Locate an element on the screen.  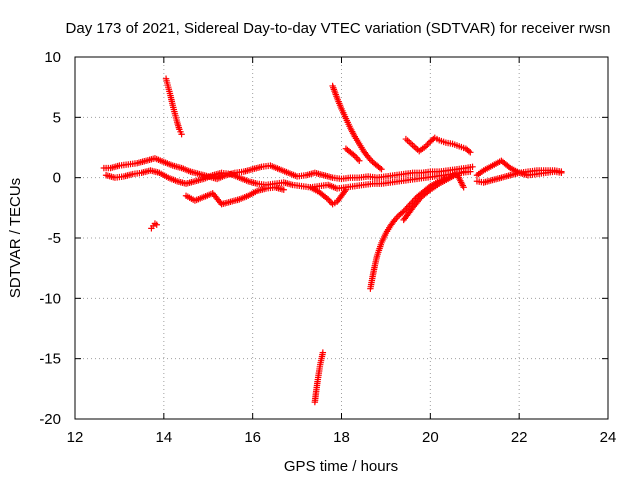
series-track-late-evening-lower is located at coordinates (519, 176).